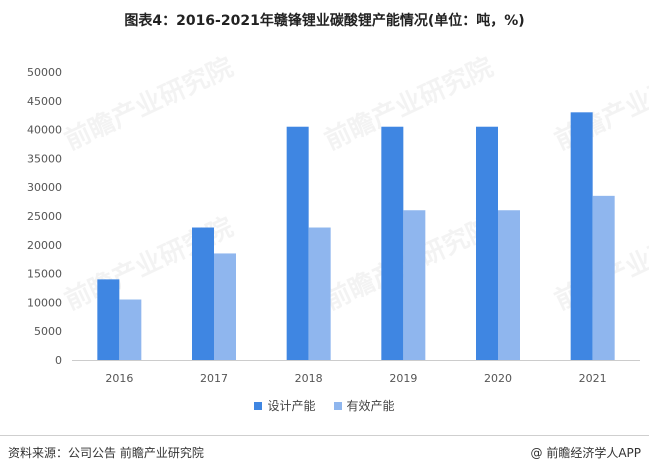 The width and height of the screenshot is (649, 471). I want to click on y-tick-label: 20000, so click(44, 245).